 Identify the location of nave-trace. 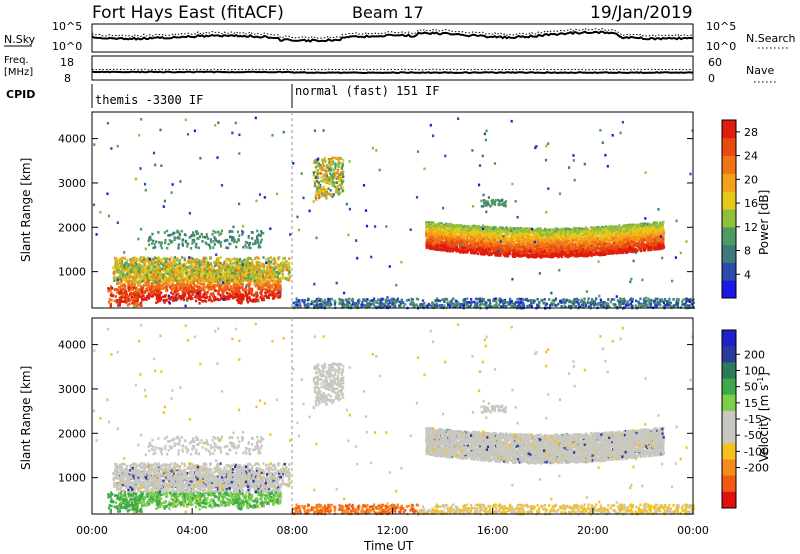
(392, 69).